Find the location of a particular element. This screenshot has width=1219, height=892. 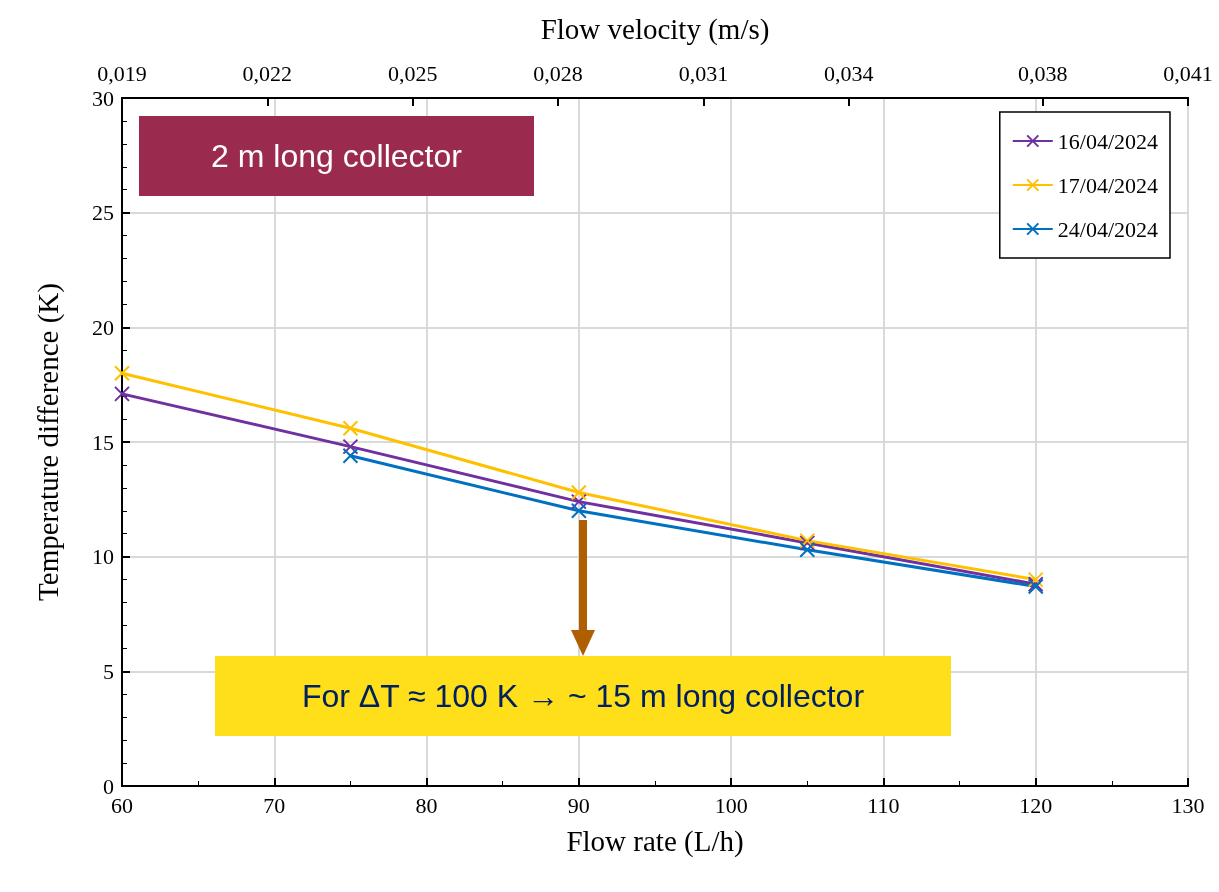

legend-label: 17/04/2024 is located at coordinates (1108, 185).